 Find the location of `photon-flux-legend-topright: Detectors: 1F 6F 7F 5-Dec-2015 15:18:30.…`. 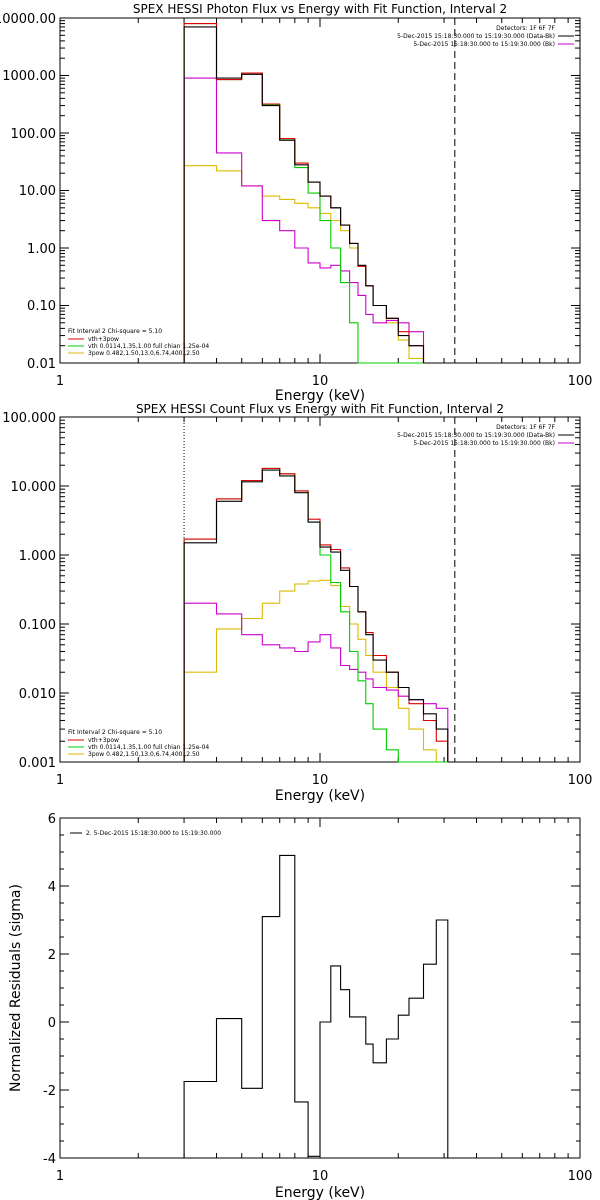

photon-flux-legend-topright: Detectors: 1F 6F 7F 5-Dec-2015 15:18:30.… is located at coordinates (485, 36).